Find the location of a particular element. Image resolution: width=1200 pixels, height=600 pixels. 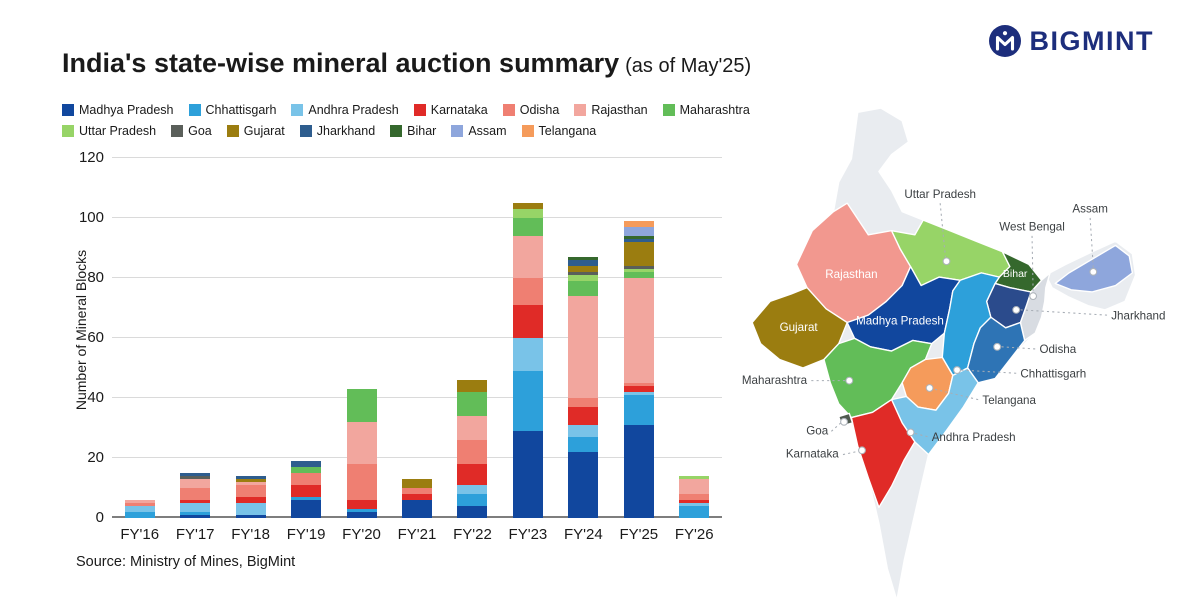

bar-FY'23 is located at coordinates (527, 360).